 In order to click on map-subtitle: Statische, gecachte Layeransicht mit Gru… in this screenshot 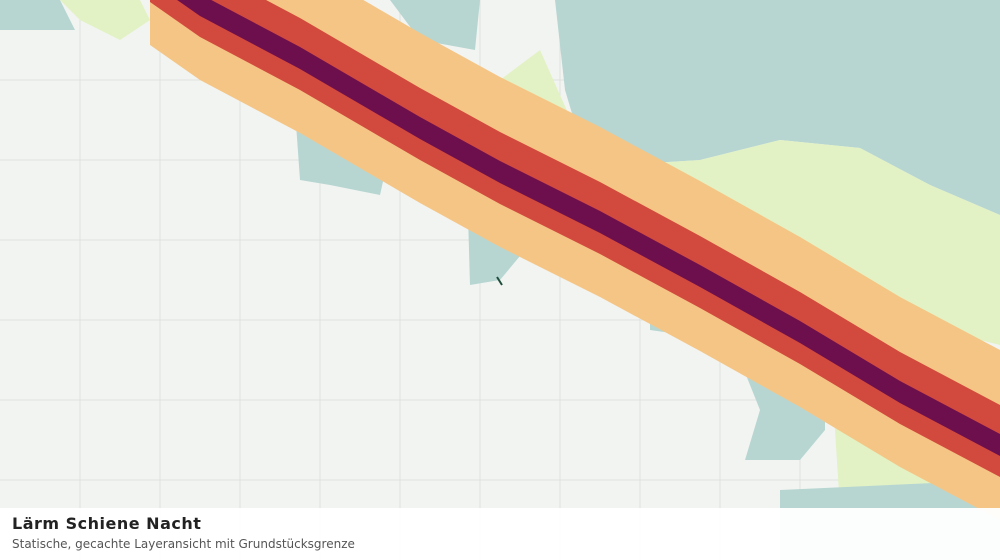, I will do `click(183, 544)`.